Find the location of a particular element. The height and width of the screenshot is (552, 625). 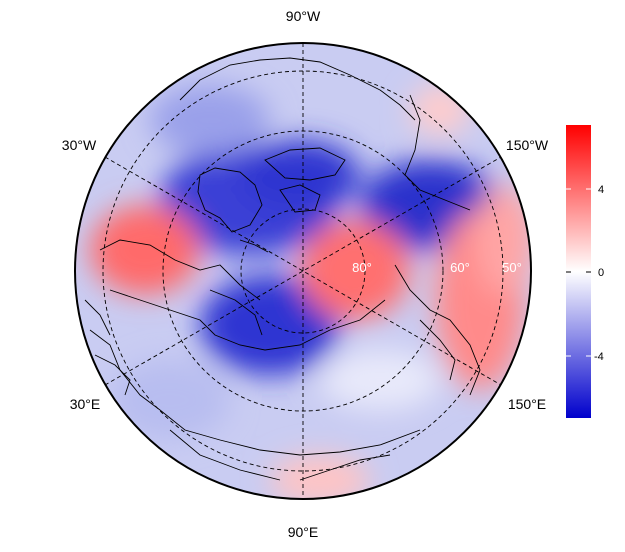

lon-label-90w: 90°W is located at coordinates (303, 16).